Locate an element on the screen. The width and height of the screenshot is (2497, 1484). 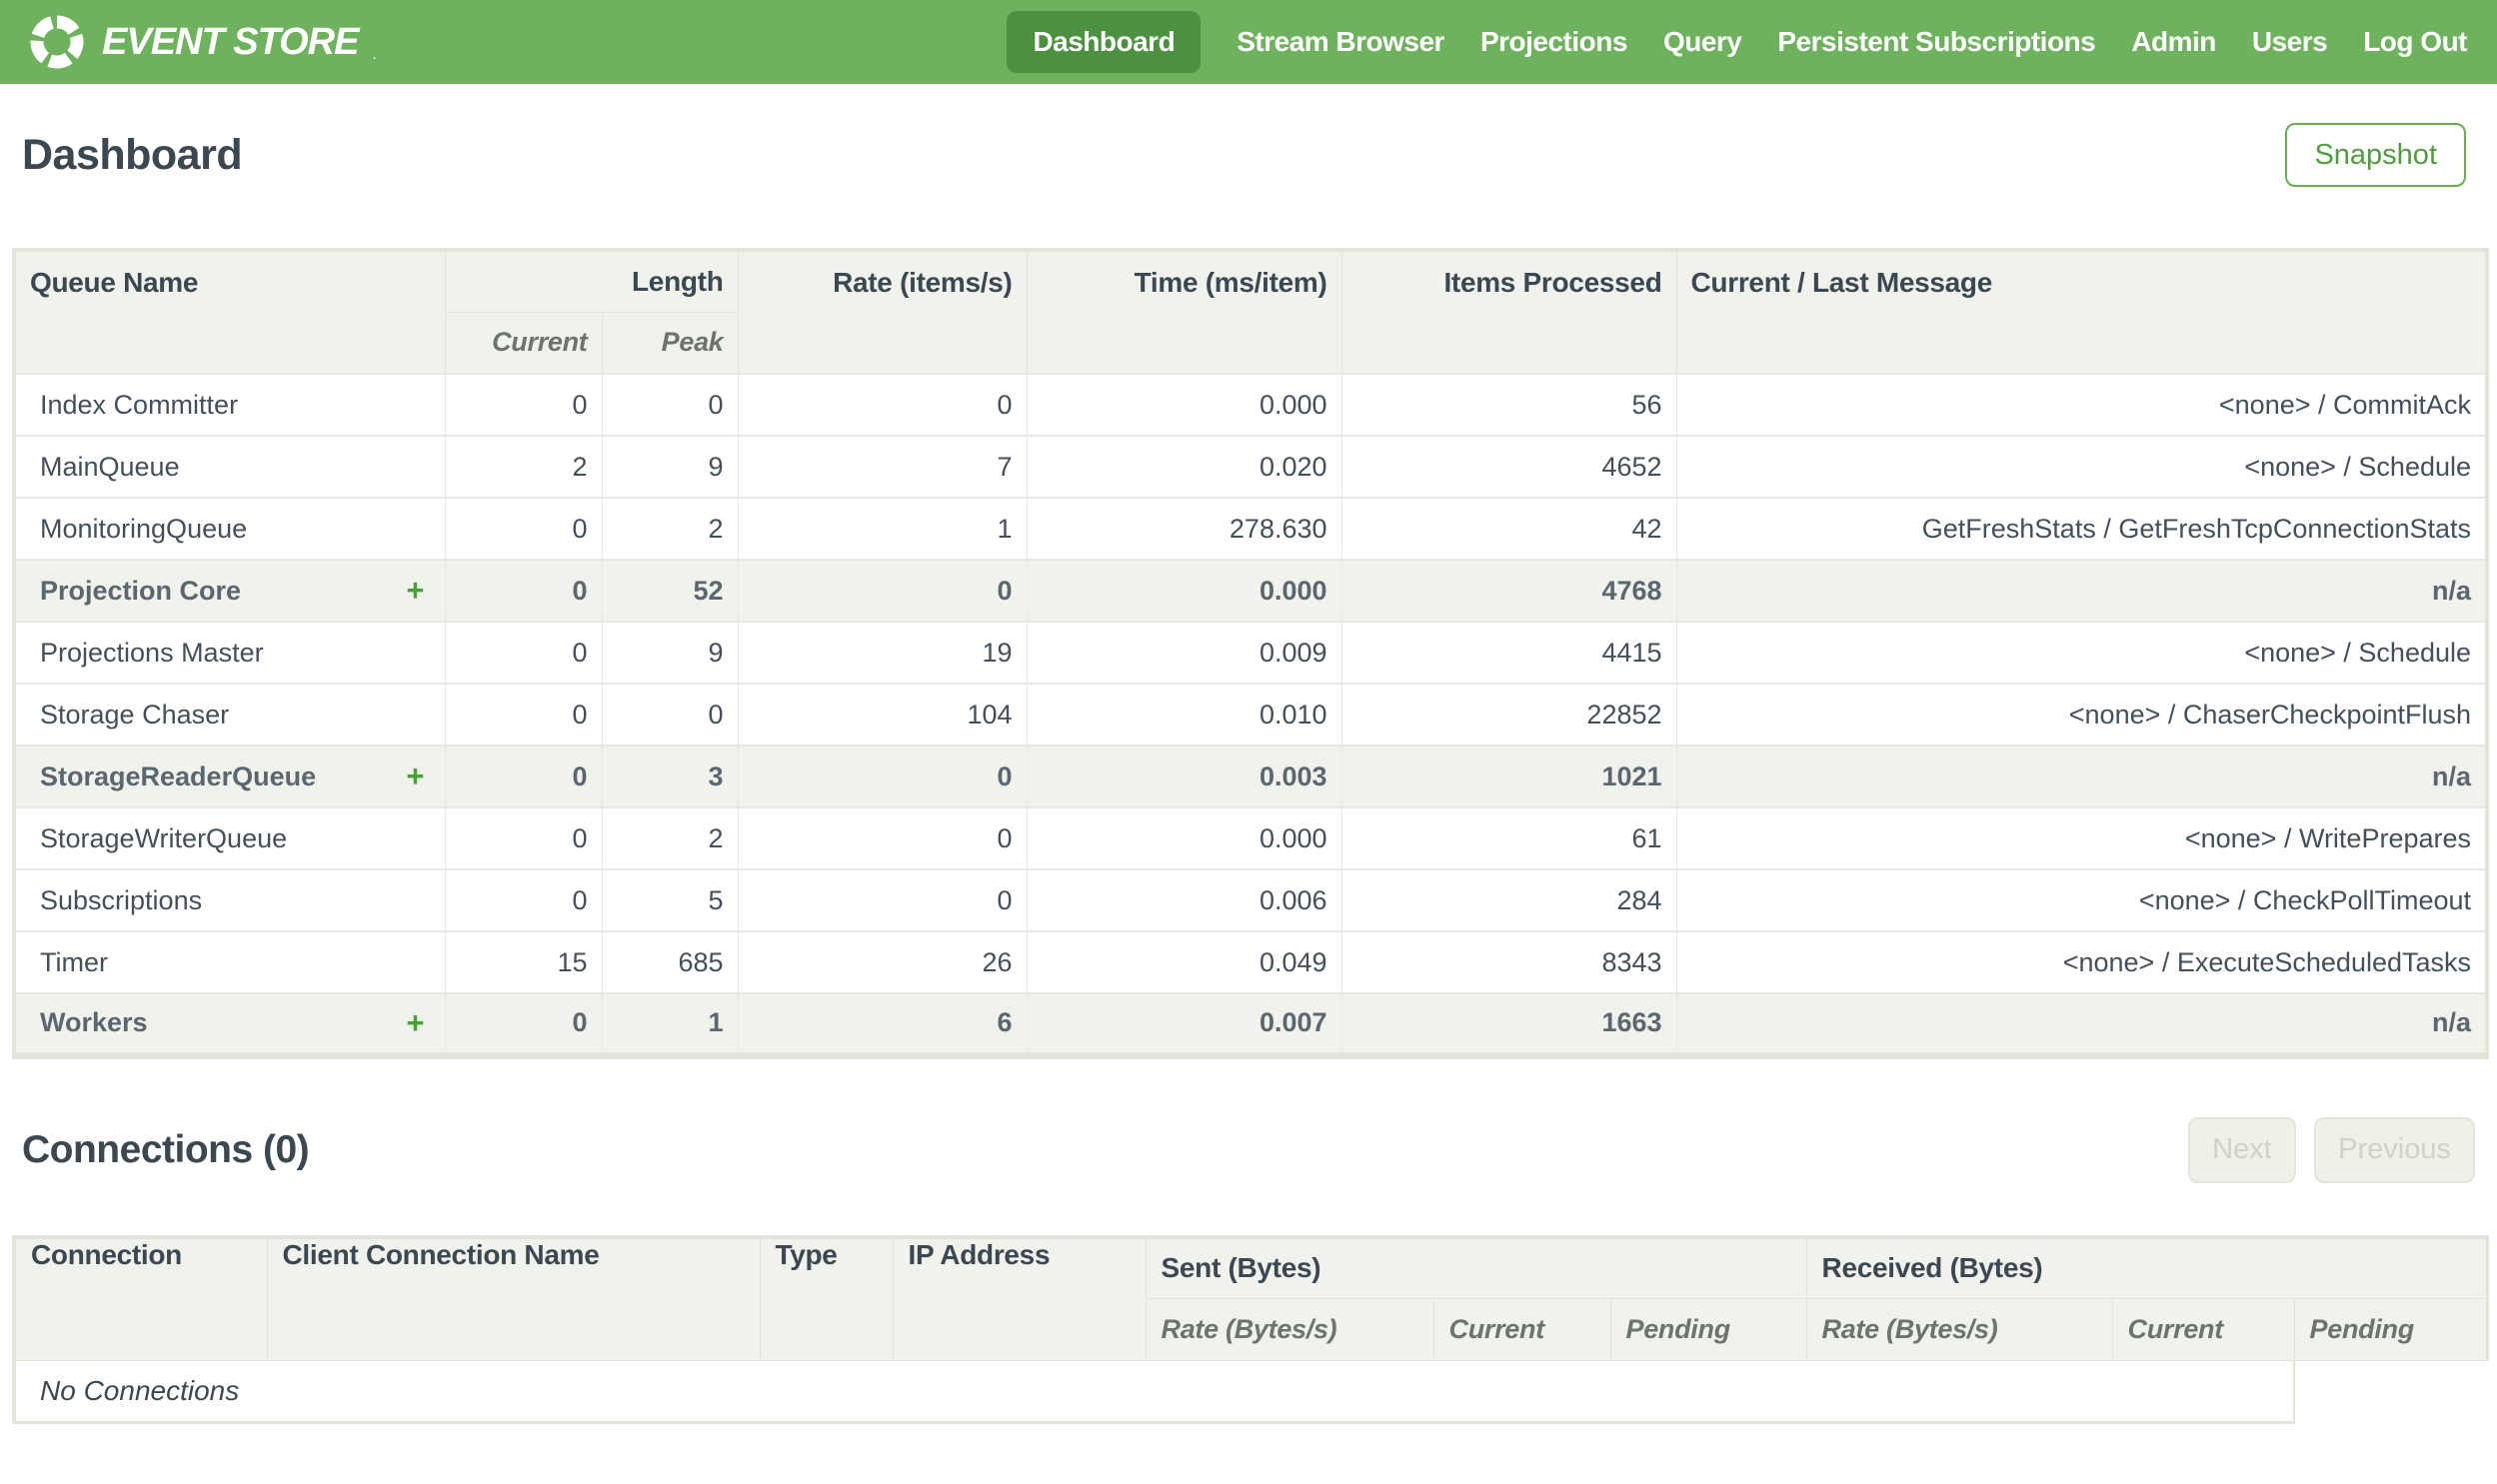
col-sent-pending: Pending is located at coordinates (1708, 1329).